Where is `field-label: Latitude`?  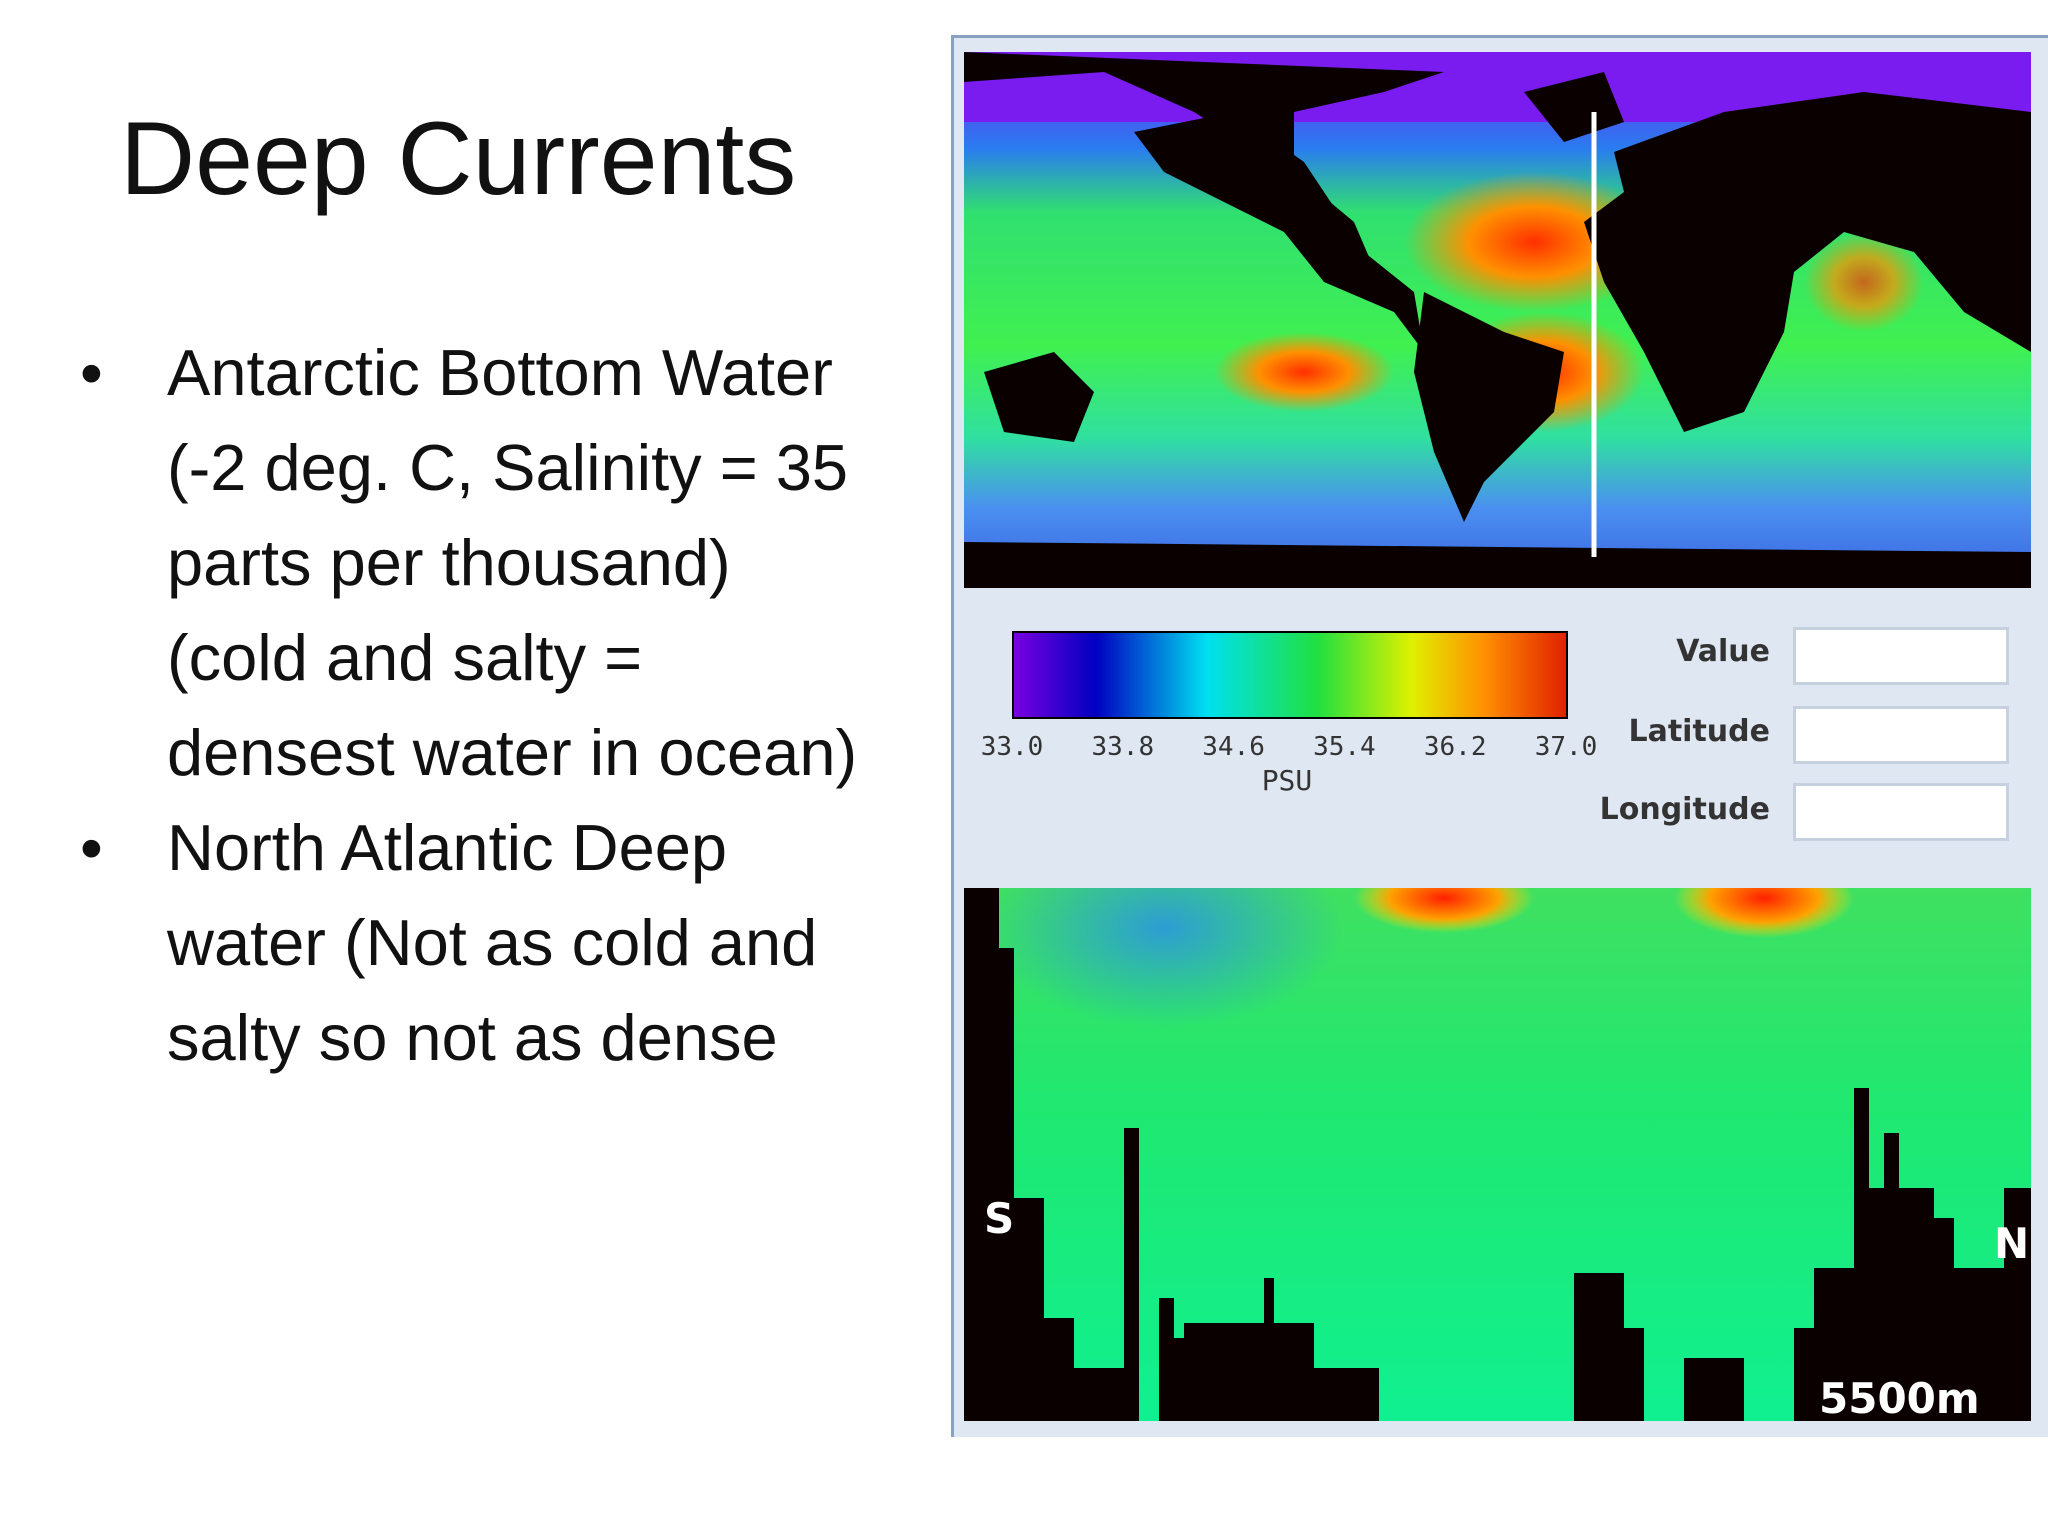 field-label: Latitude is located at coordinates (1699, 731).